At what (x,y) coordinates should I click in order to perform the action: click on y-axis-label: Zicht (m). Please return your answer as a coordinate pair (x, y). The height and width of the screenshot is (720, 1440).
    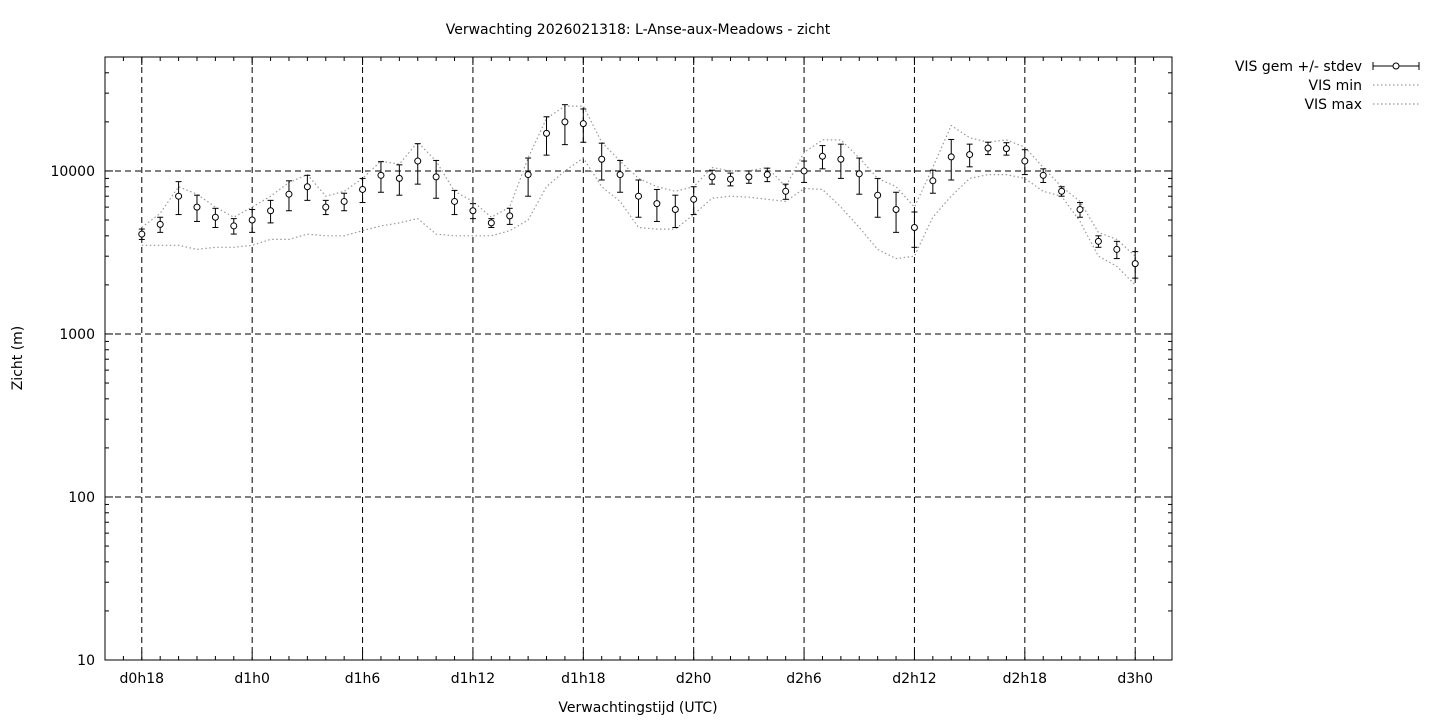
    Looking at the image, I should click on (18, 358).